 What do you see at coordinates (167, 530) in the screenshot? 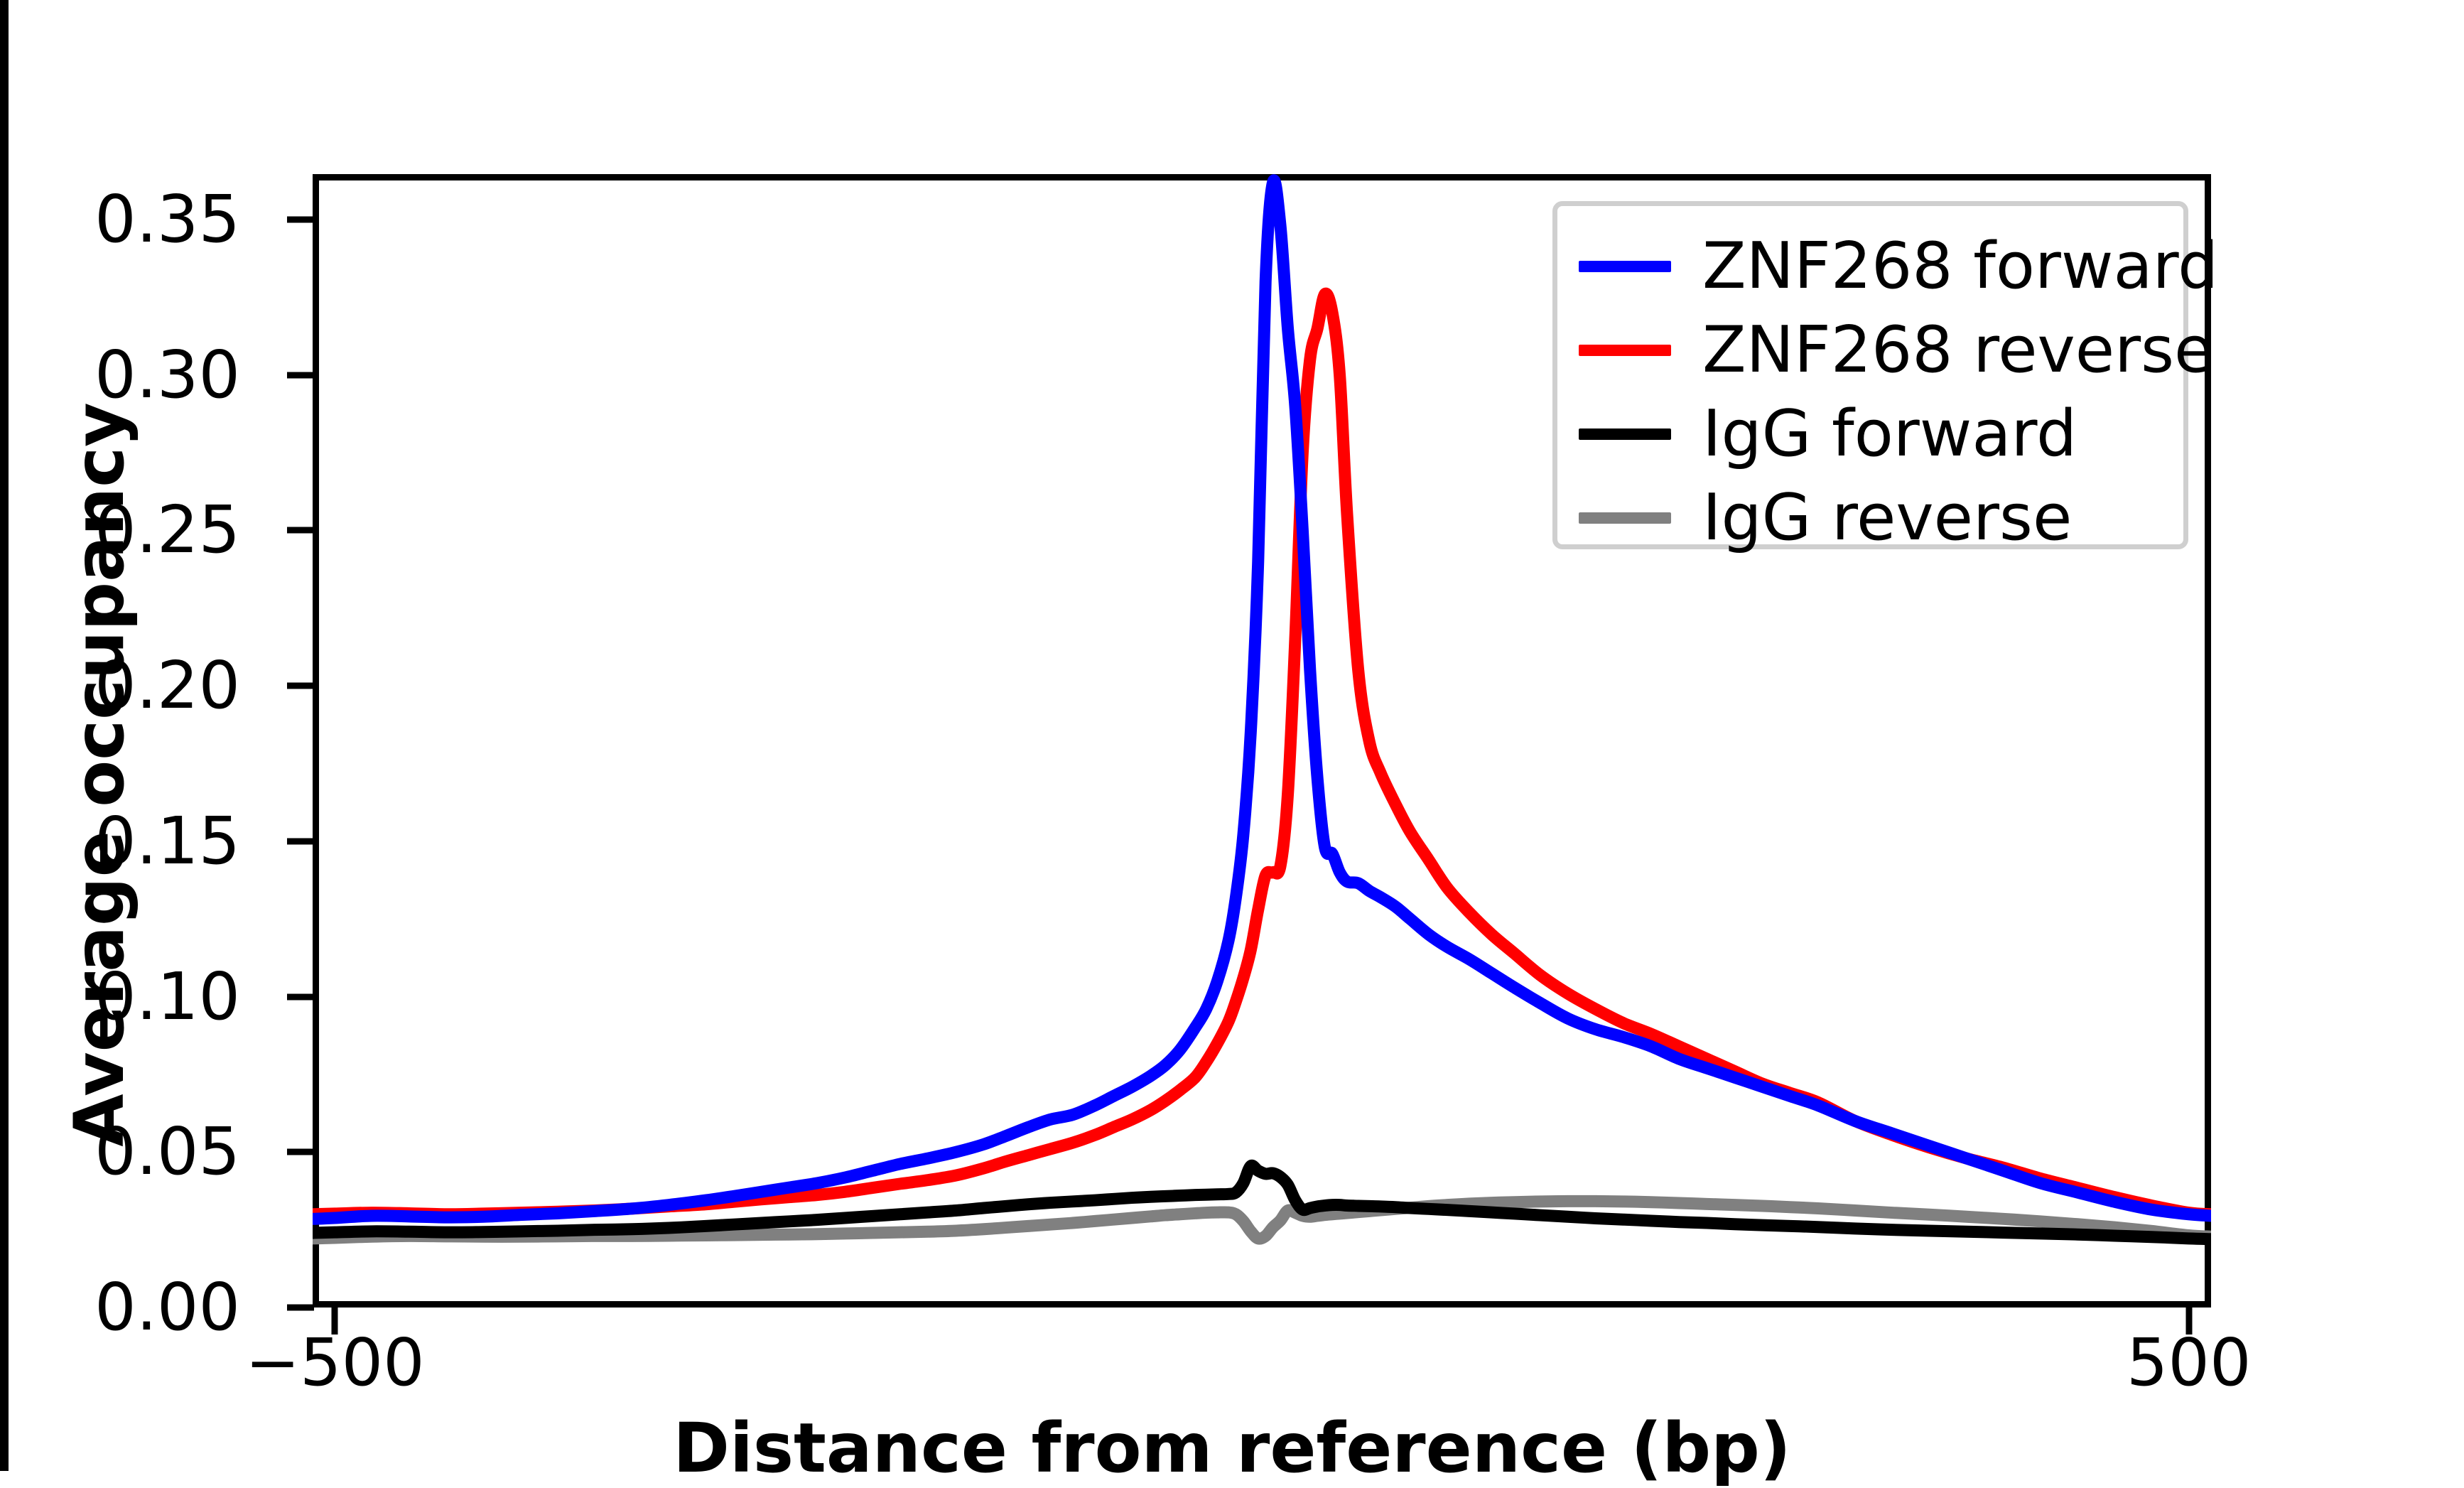
I see `y-tick-label: 0.25` at bounding box center [167, 530].